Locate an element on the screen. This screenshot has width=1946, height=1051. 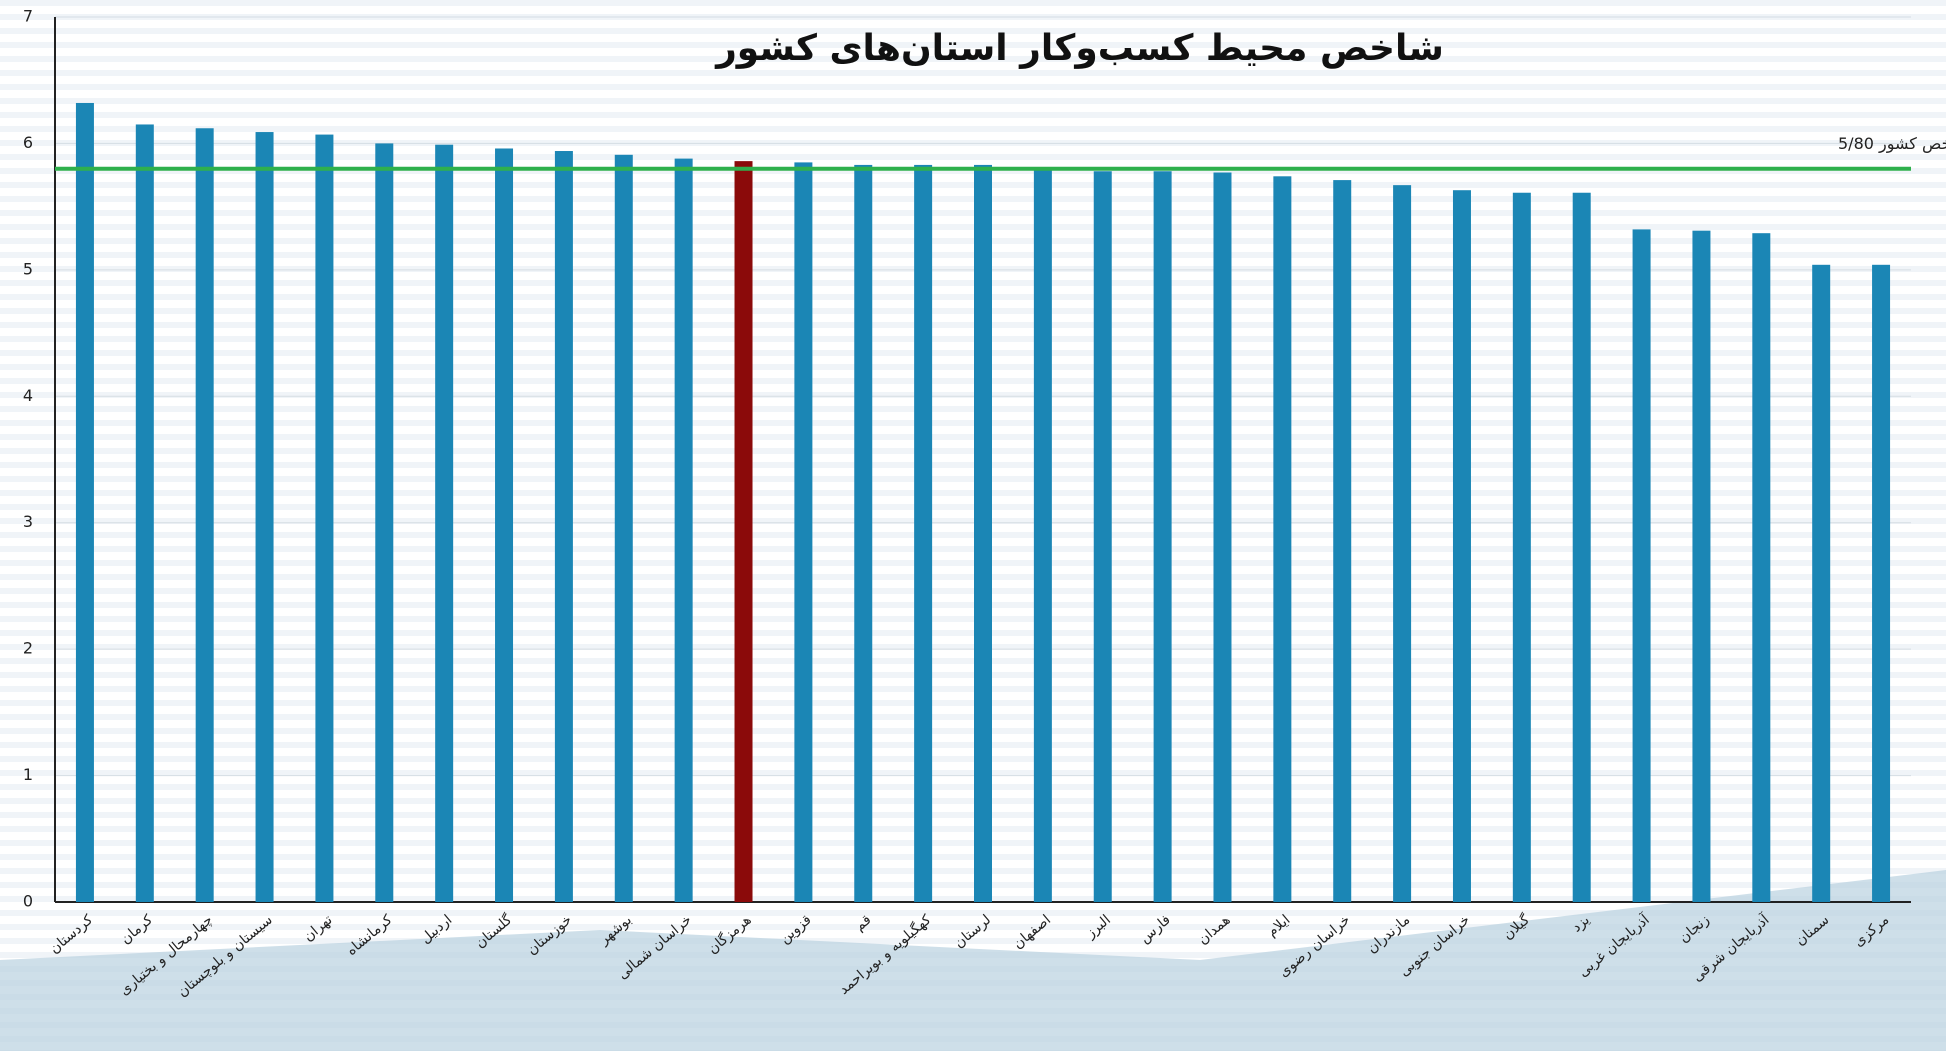
y-tick-label: 5 is located at coordinates (28, 268).